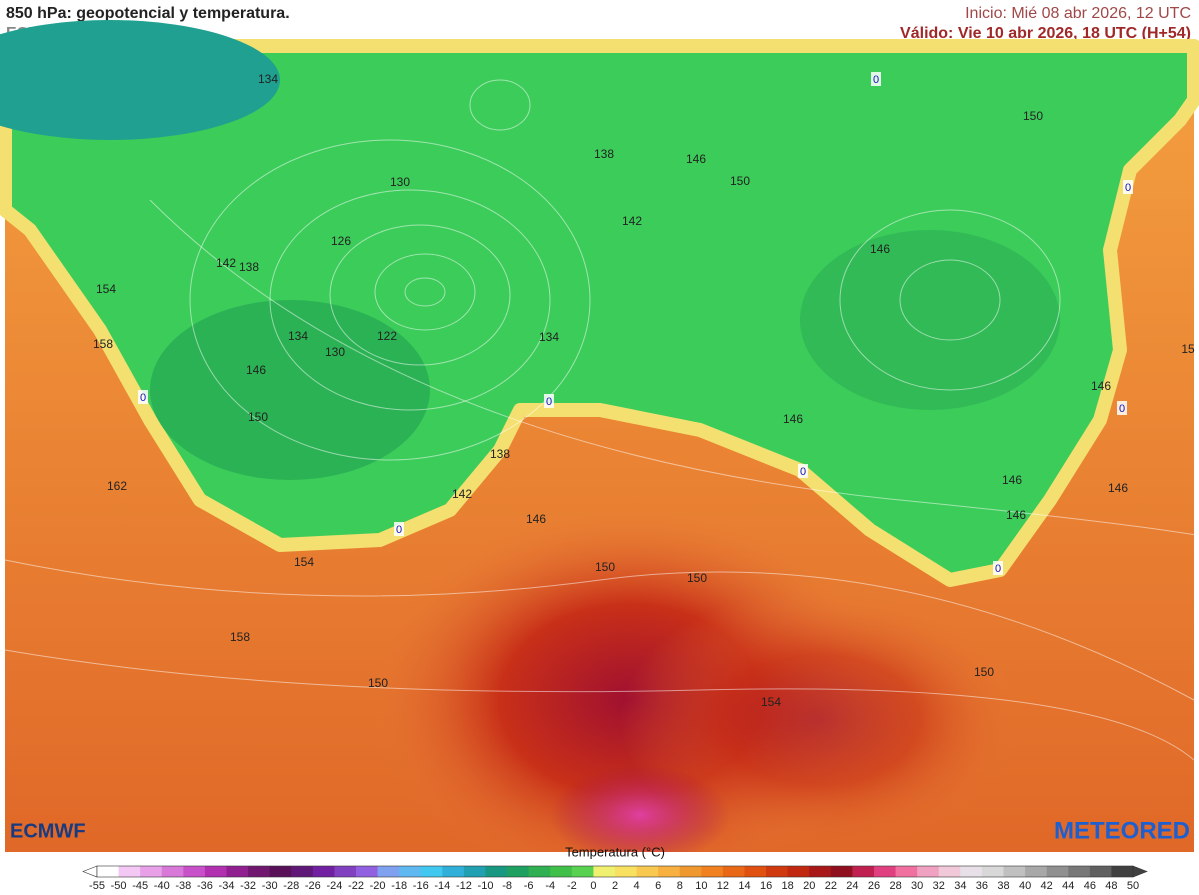  What do you see at coordinates (507, 886) in the screenshot?
I see `colorbar-tick-label: -8` at bounding box center [507, 886].